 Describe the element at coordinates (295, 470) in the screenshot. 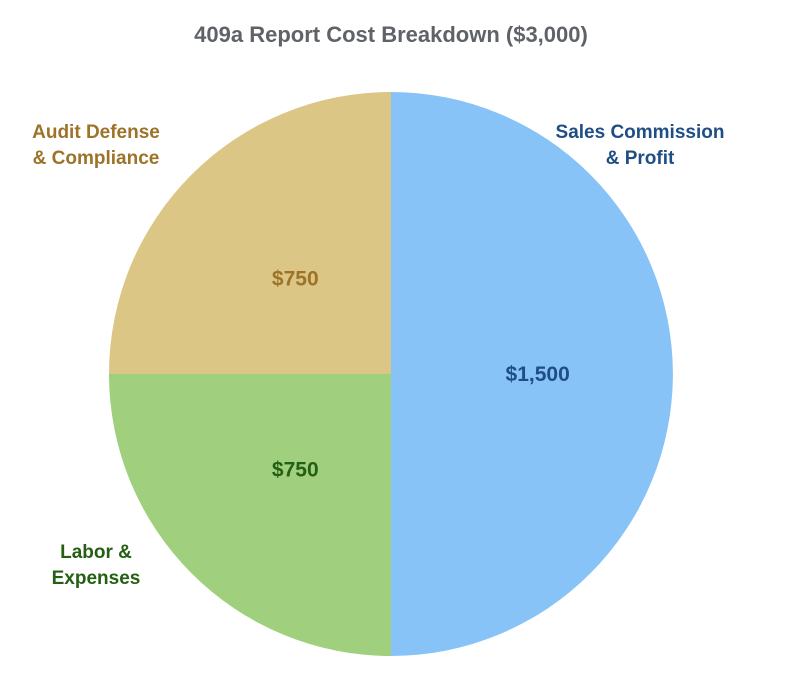

I see `value-label-labor-and-expenses: $750` at that location.